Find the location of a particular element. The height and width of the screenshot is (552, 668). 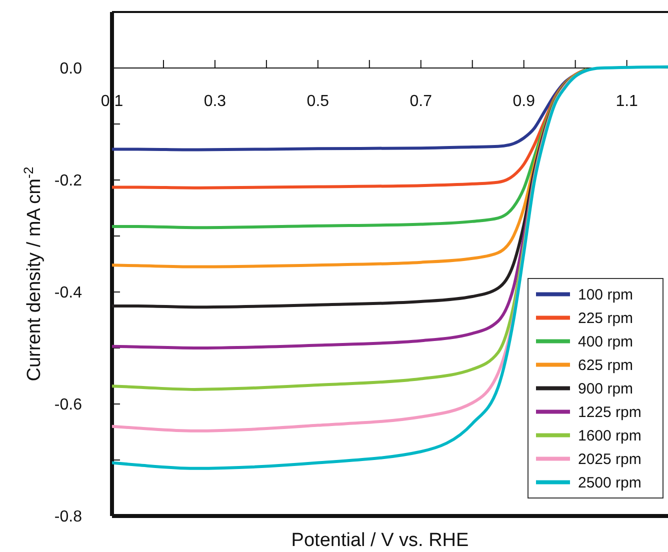

legend-label: 900 rpm is located at coordinates (606, 389).